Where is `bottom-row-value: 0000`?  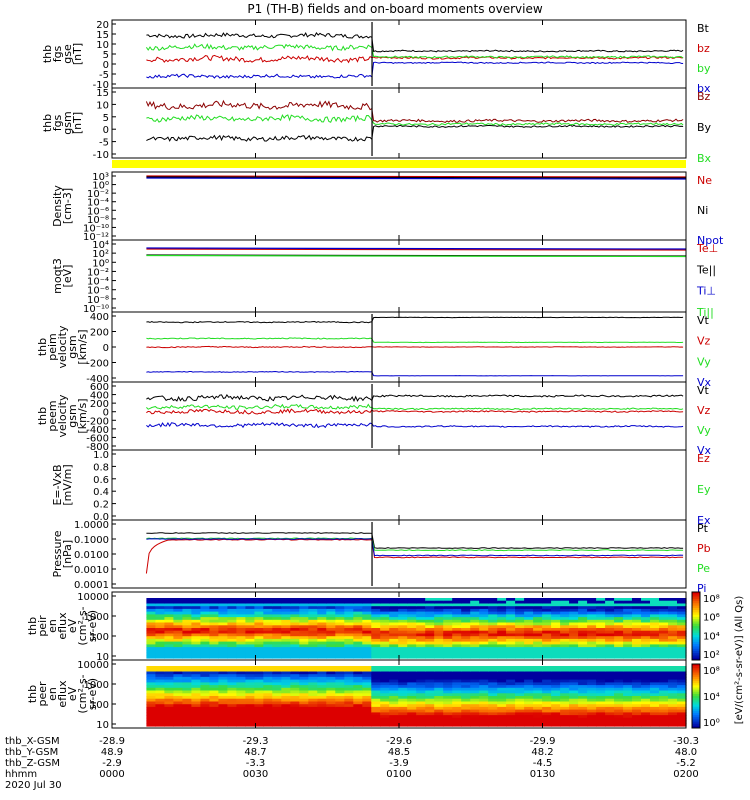 bottom-row-value: 0000 is located at coordinates (111, 774).